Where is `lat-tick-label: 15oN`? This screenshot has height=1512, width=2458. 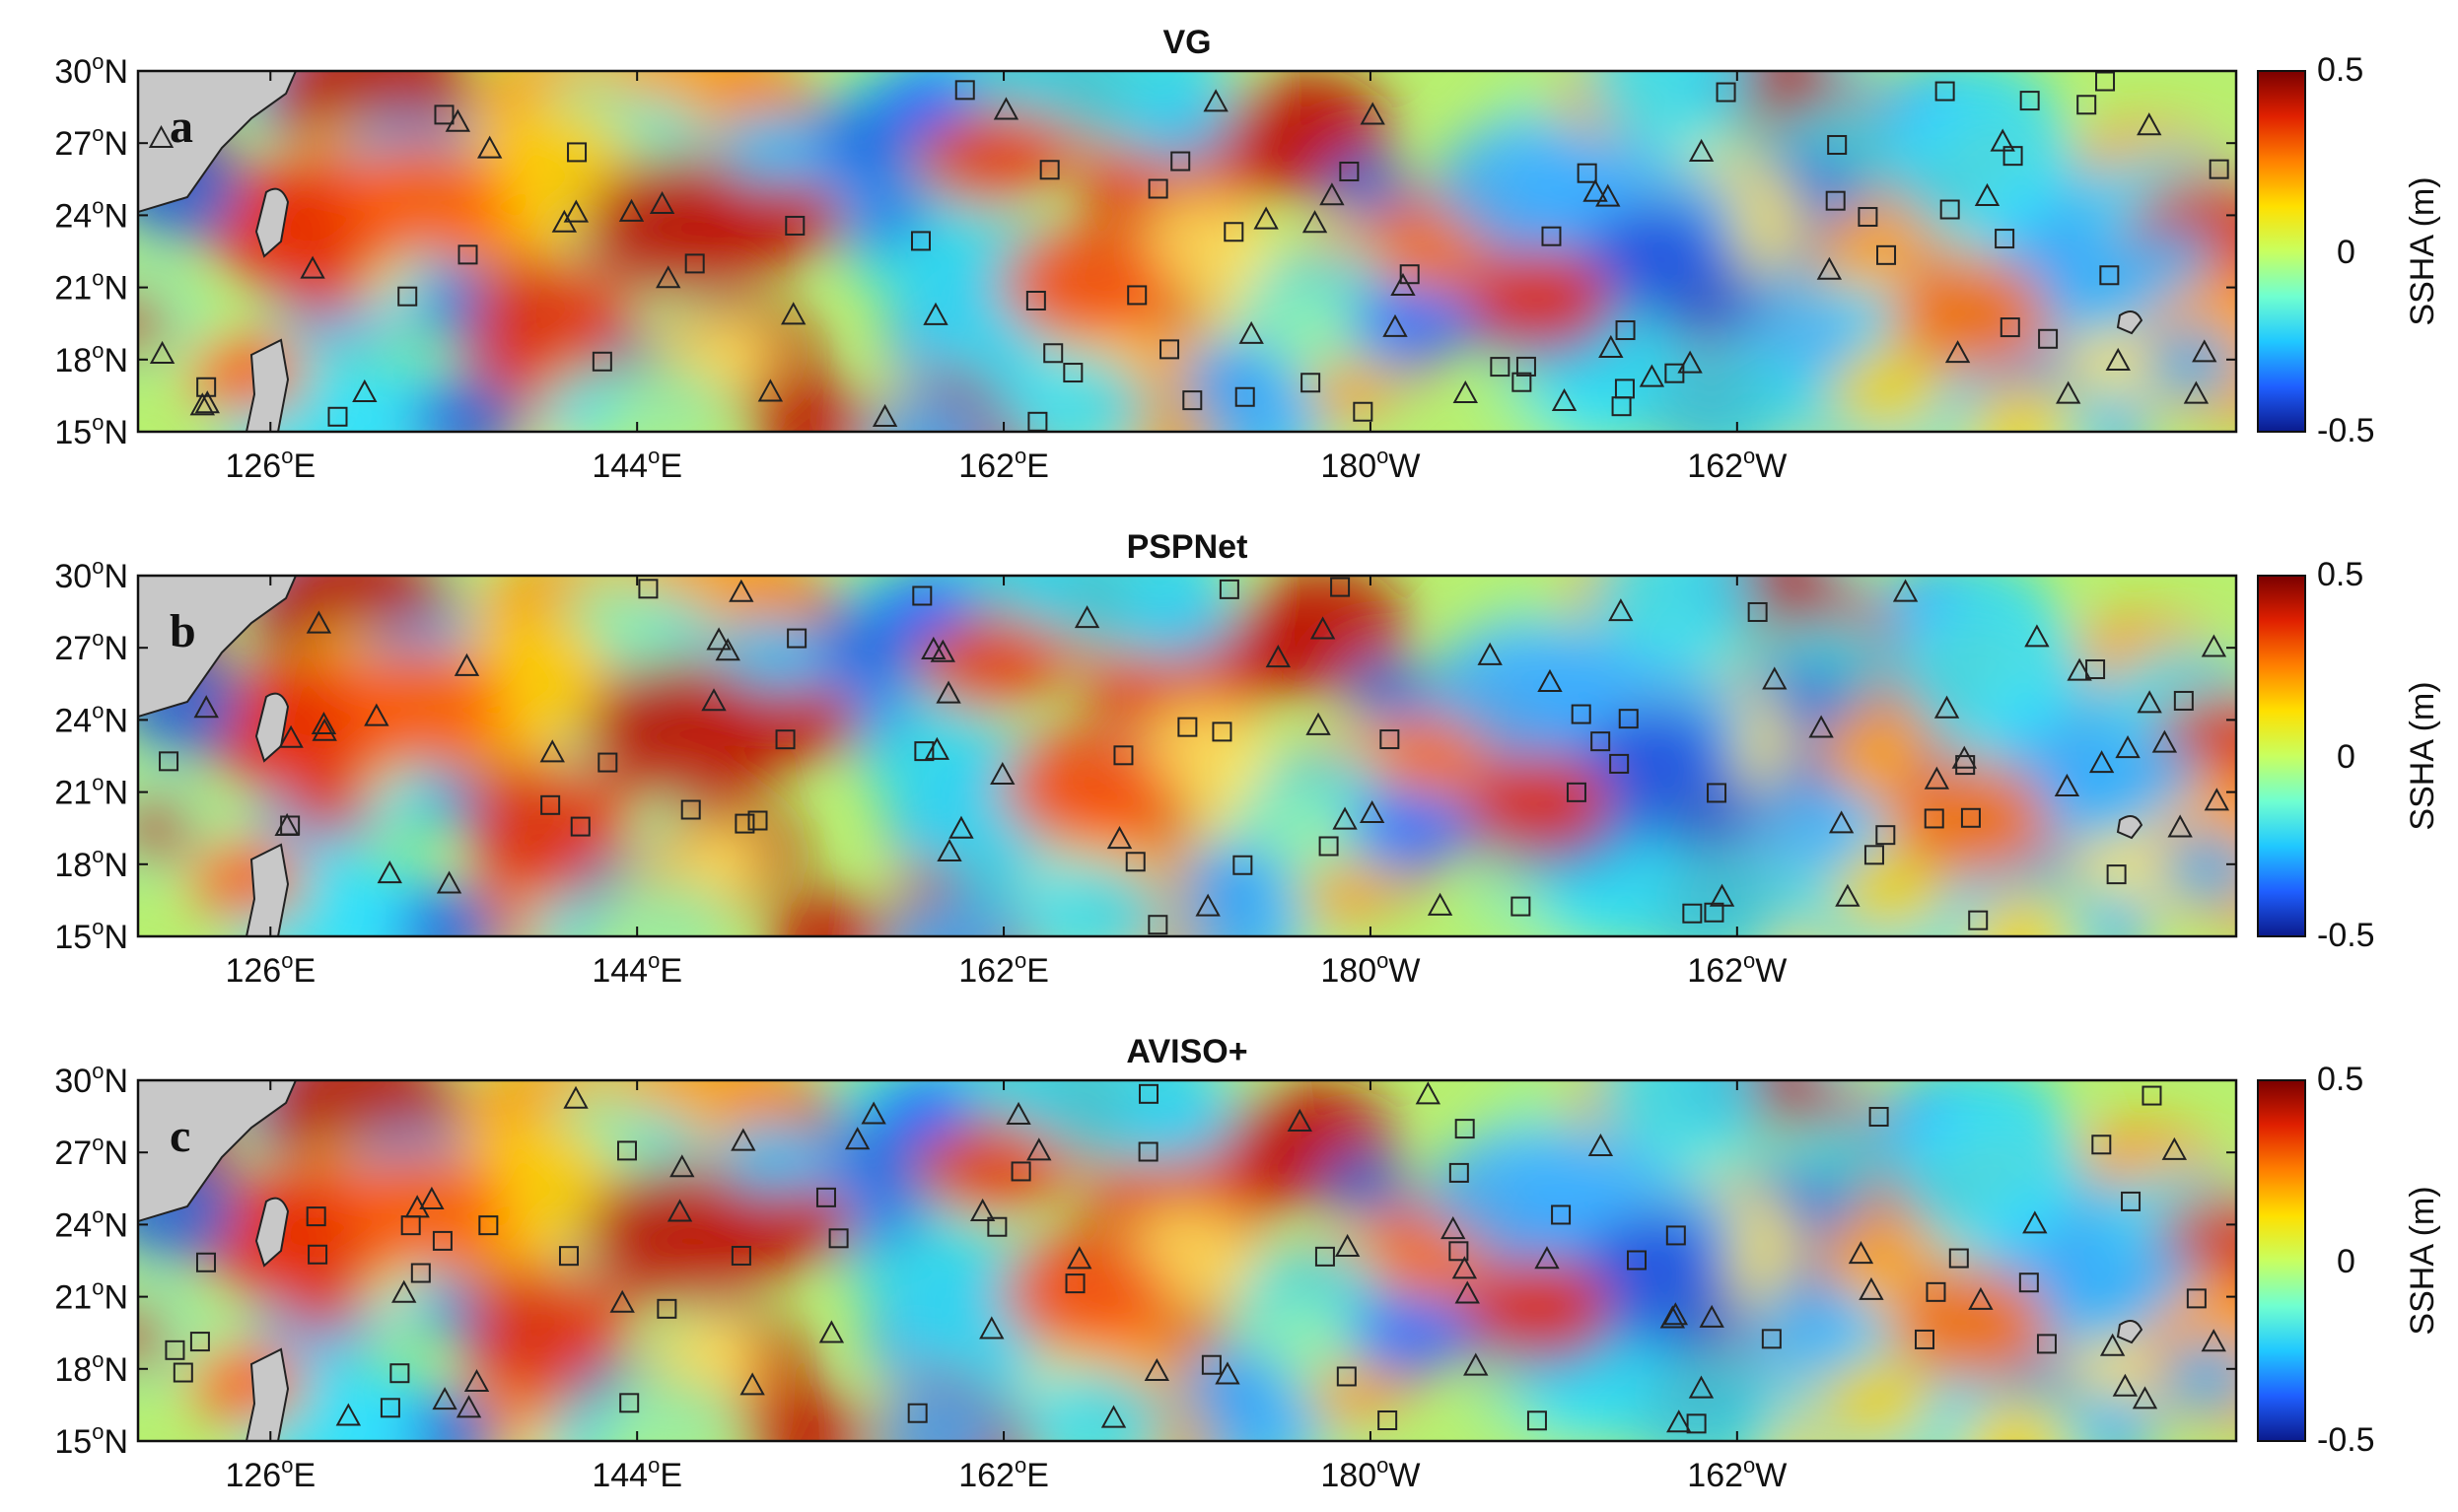
lat-tick-label: 15oN is located at coordinates (91, 1440).